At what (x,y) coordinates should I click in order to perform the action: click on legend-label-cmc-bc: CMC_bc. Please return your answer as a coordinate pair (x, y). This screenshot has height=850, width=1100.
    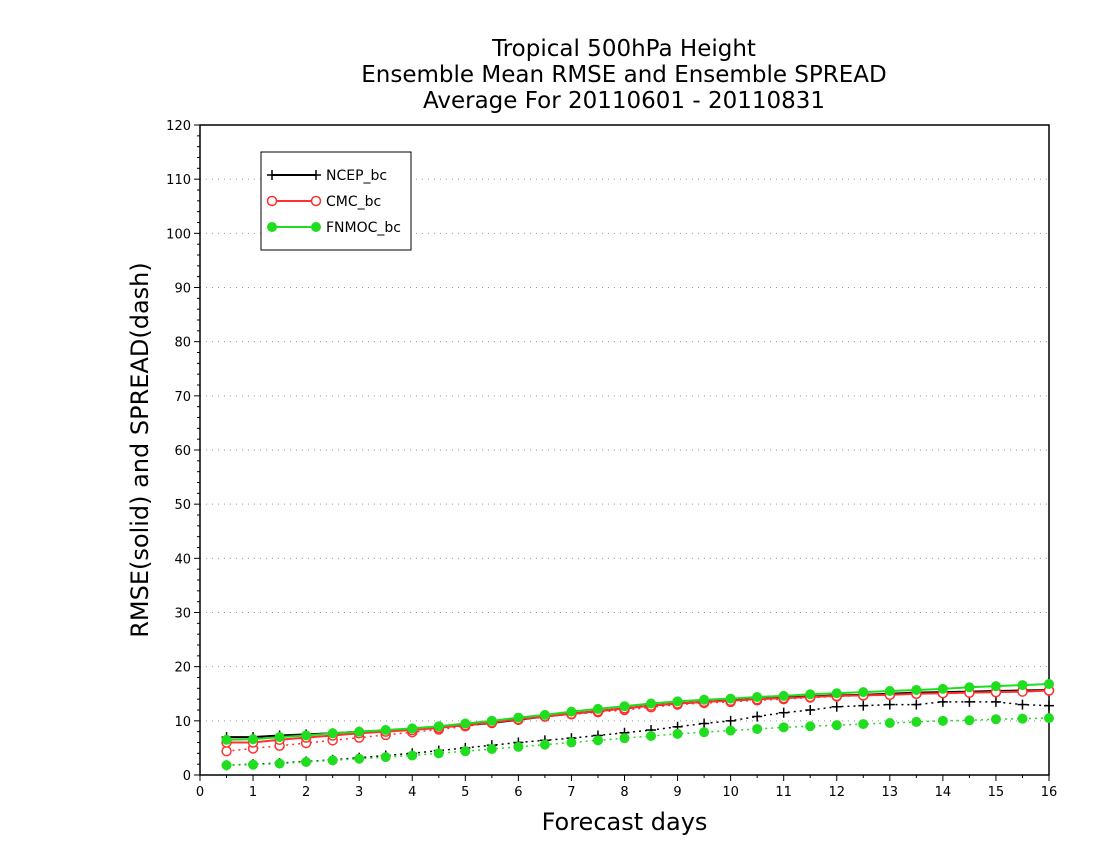
    Looking at the image, I should click on (353, 202).